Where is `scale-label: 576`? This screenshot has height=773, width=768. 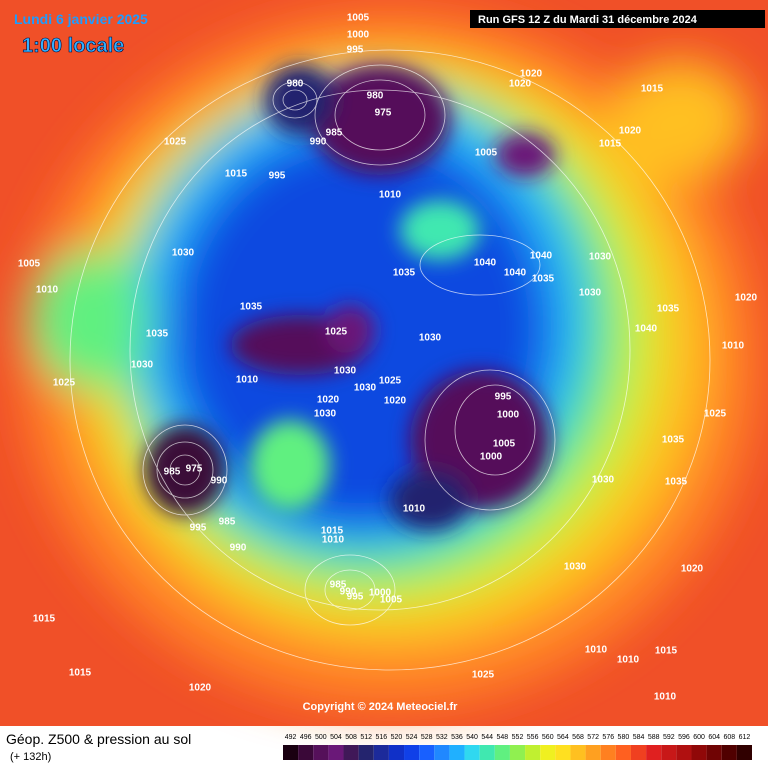 scale-label: 576 is located at coordinates (608, 737).